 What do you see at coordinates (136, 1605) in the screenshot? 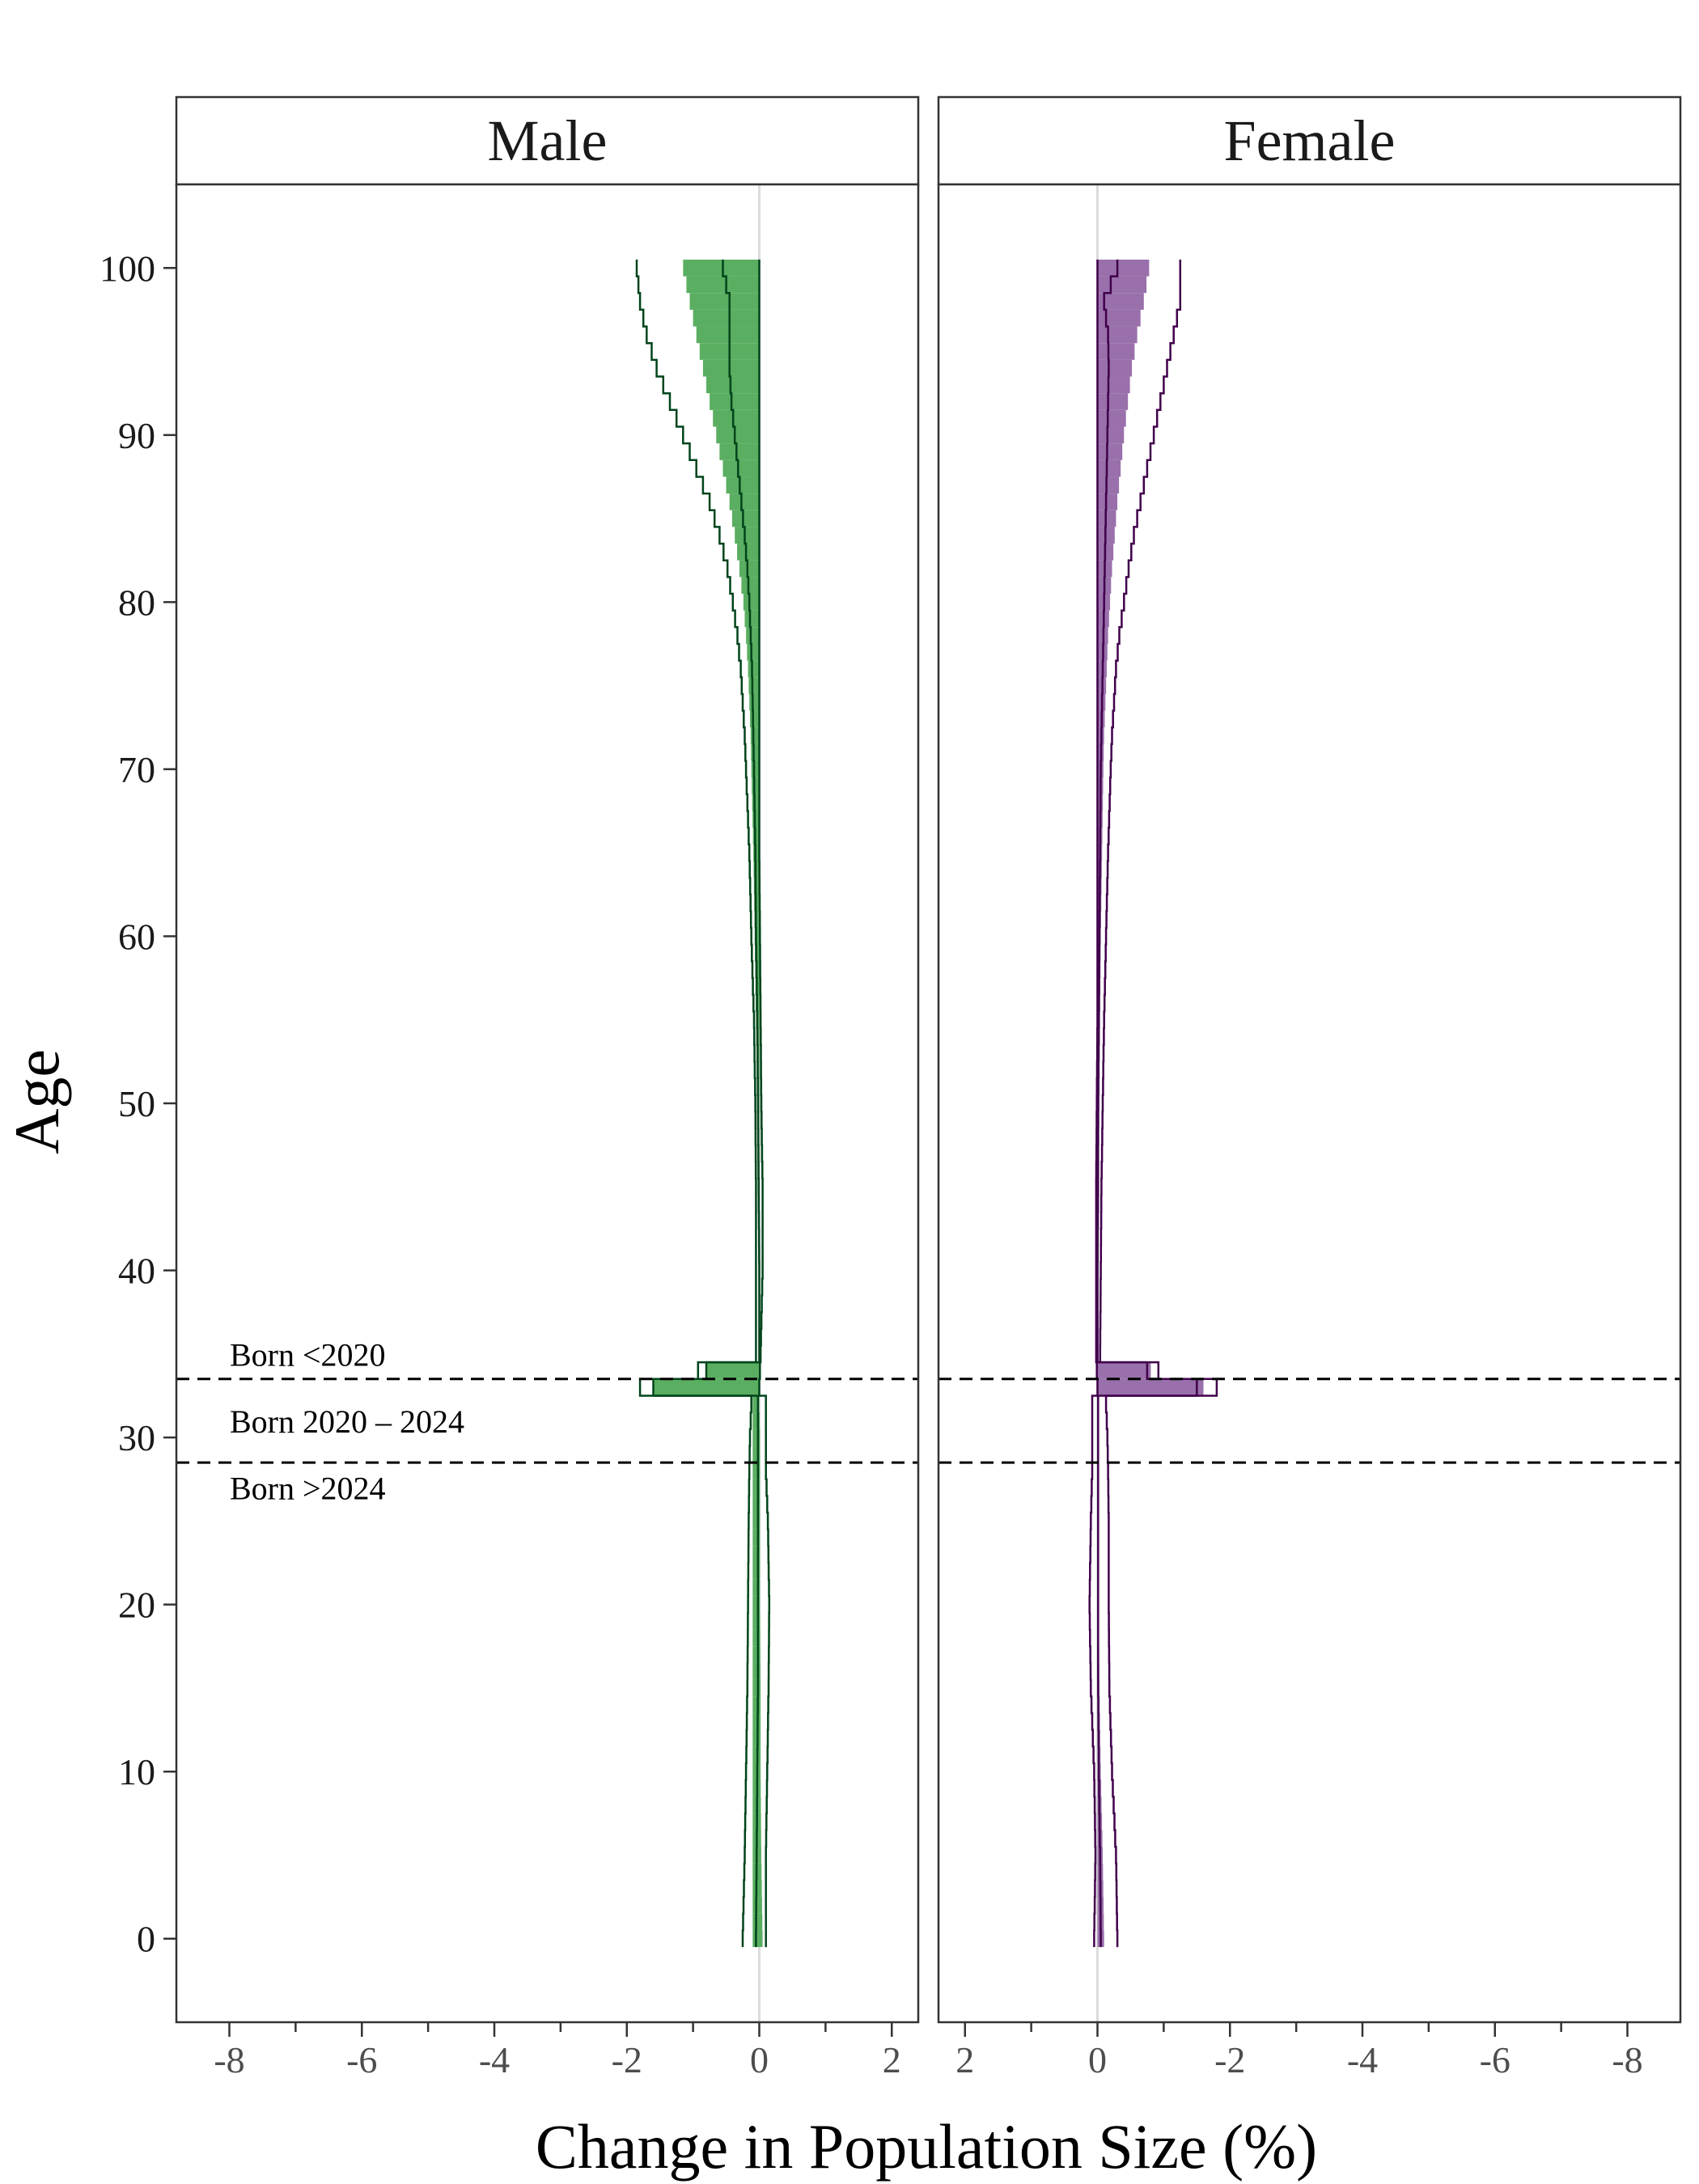
I see `y-tick-label: 20` at bounding box center [136, 1605].